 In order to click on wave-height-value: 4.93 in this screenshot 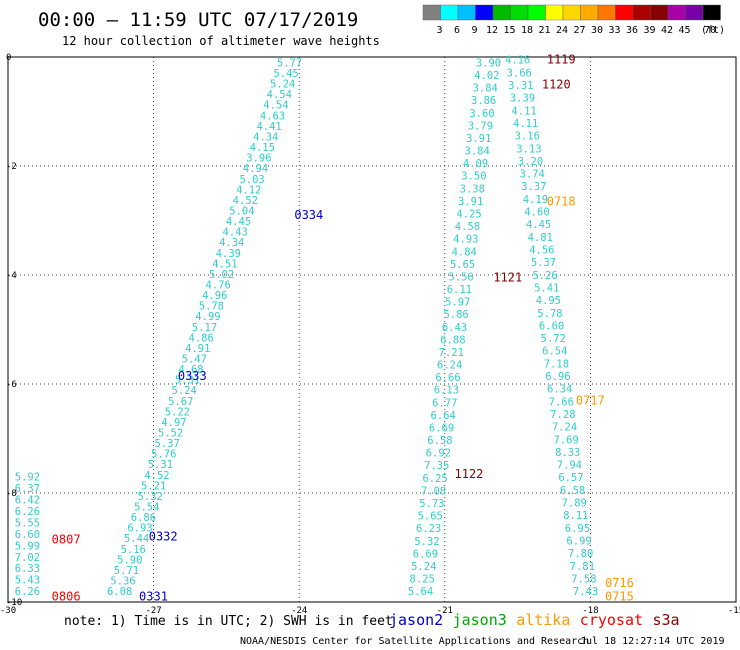, I will do `click(465, 240)`.